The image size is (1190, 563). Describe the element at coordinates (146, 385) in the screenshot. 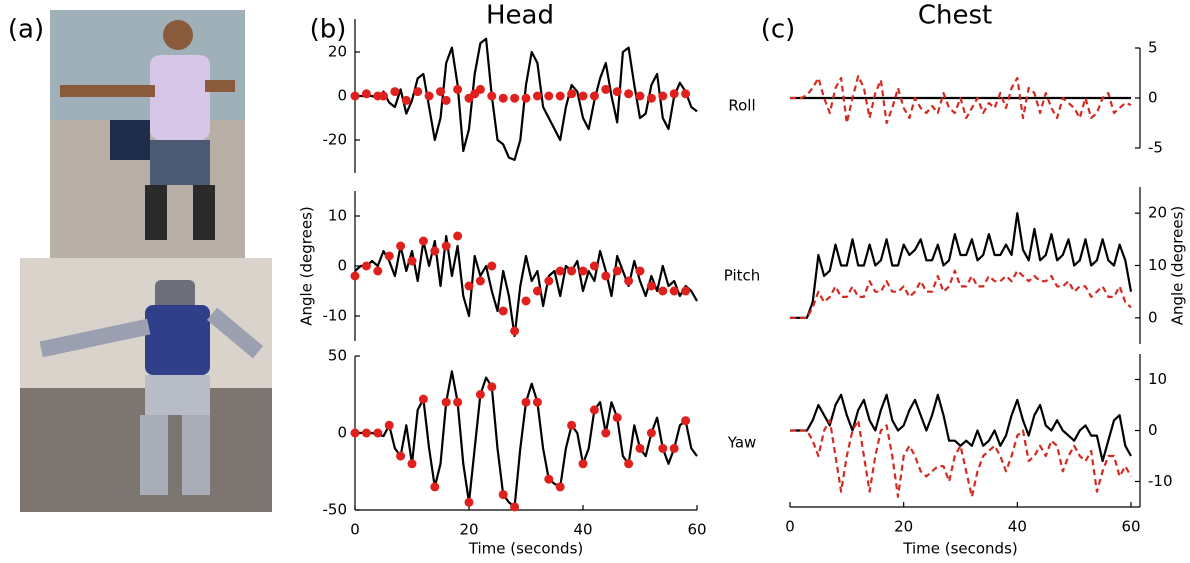

I see `photo-robot` at that location.